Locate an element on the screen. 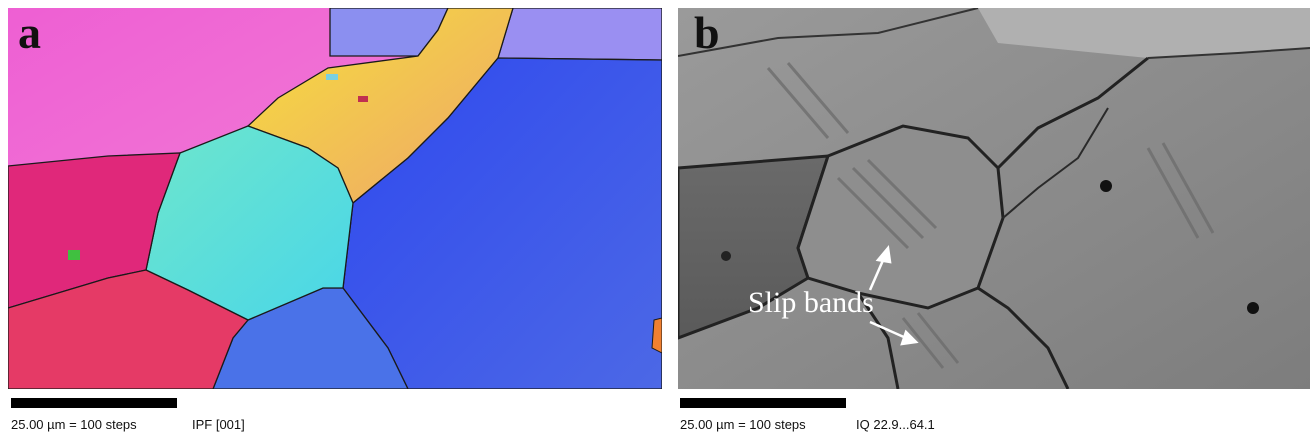 The height and width of the screenshot is (439, 1311). slip-bands-label: Slip bands is located at coordinates (811, 302).